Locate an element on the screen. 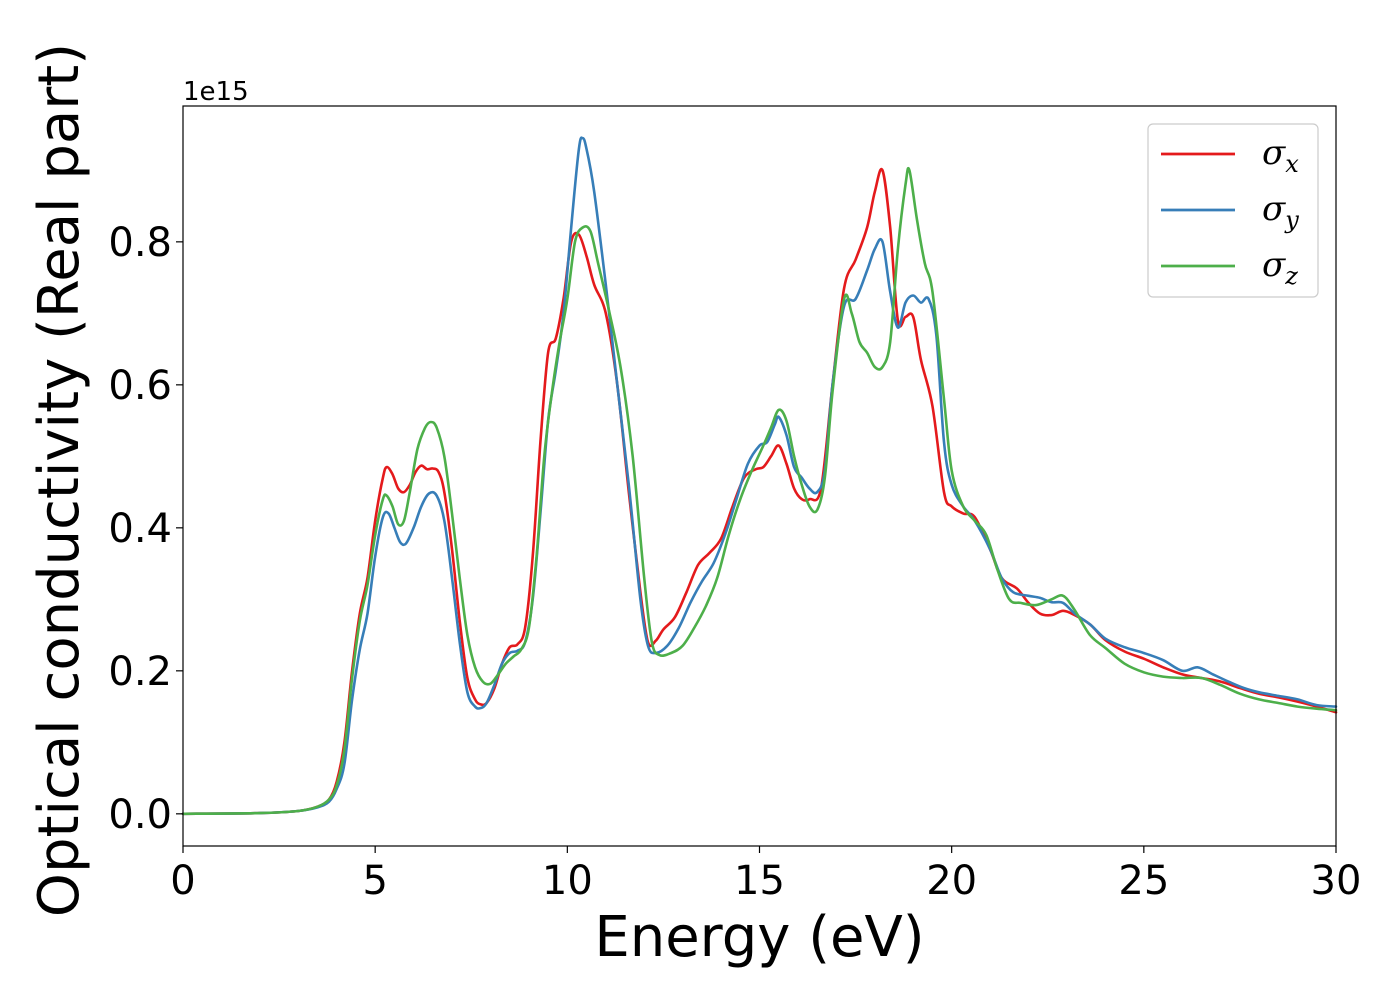 This screenshot has height=1000, width=1400. x-axis: 0 5 10 15 20 25 30 is located at coordinates (765, 875).